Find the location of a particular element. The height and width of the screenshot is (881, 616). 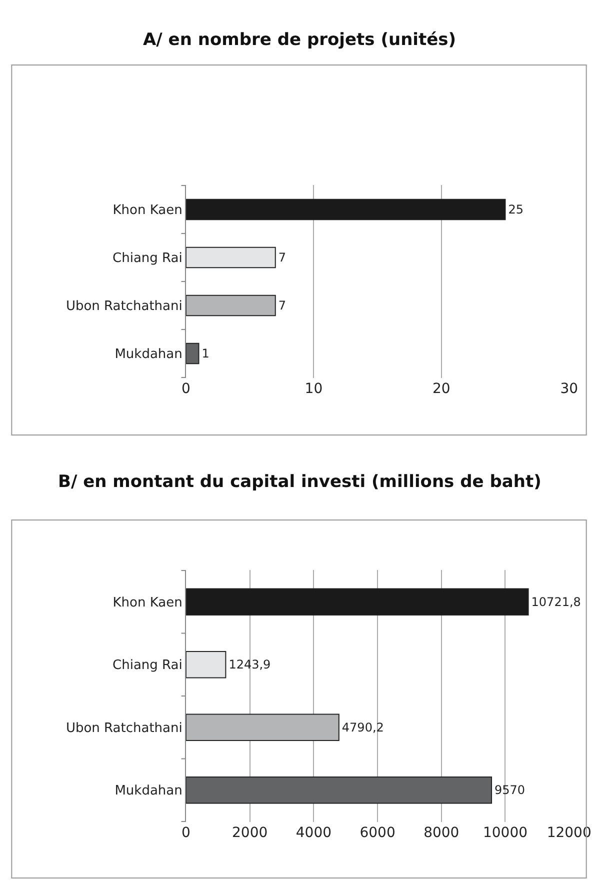

x-tick-label: 10000 is located at coordinates (505, 833).